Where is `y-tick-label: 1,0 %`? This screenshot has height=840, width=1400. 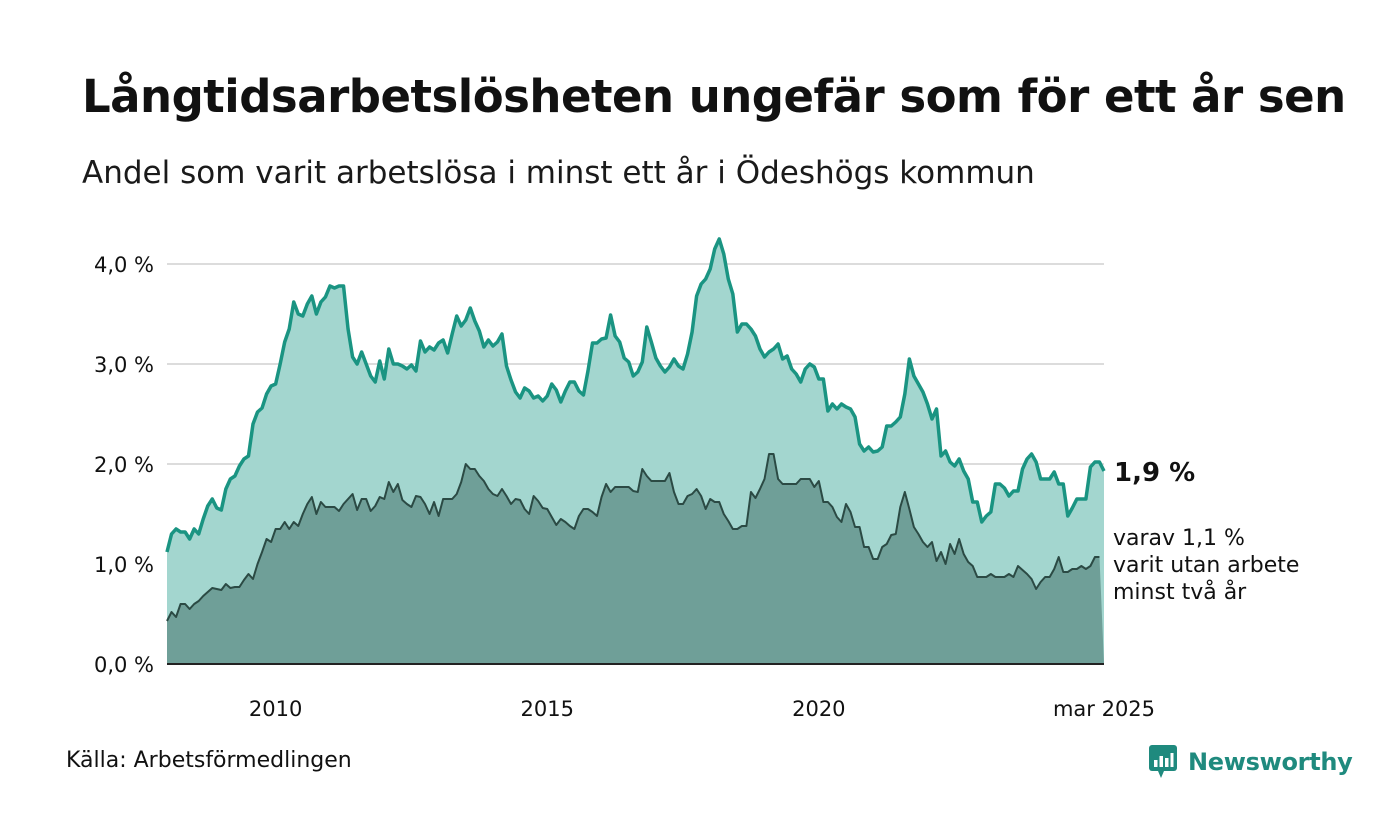
y-tick-label: 1,0 % is located at coordinates (124, 565).